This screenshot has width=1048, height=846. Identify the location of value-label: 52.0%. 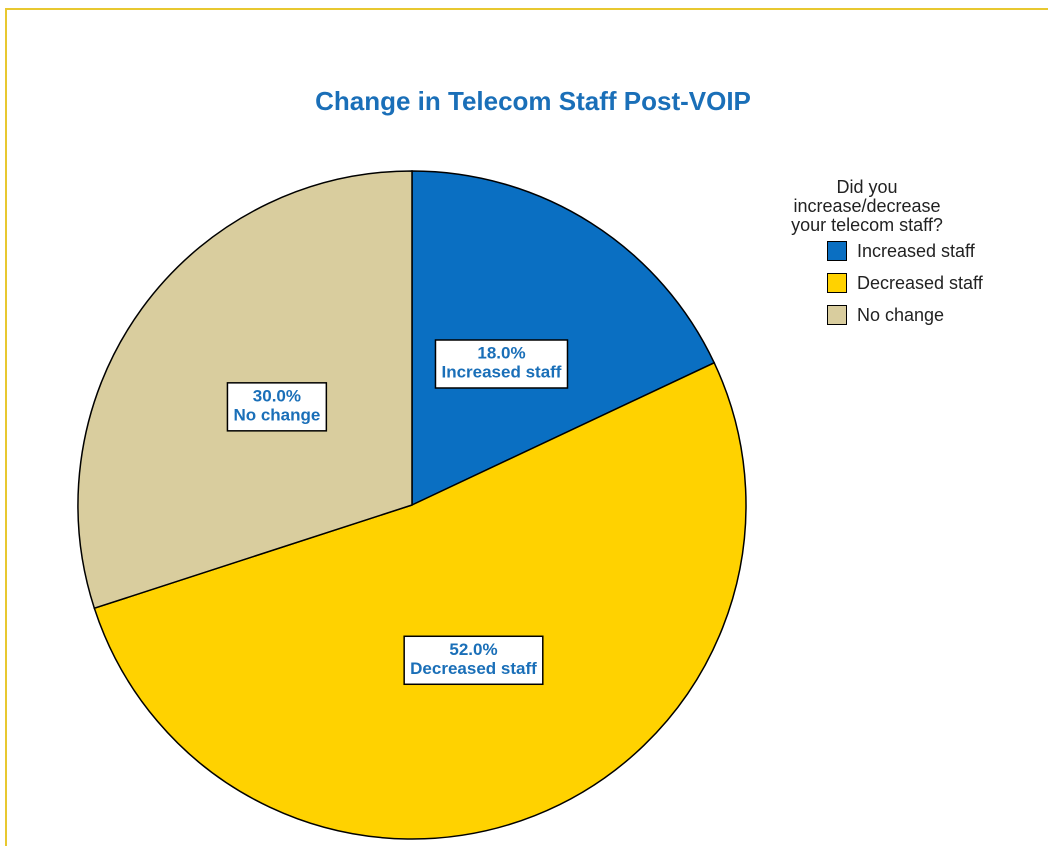
(473, 649).